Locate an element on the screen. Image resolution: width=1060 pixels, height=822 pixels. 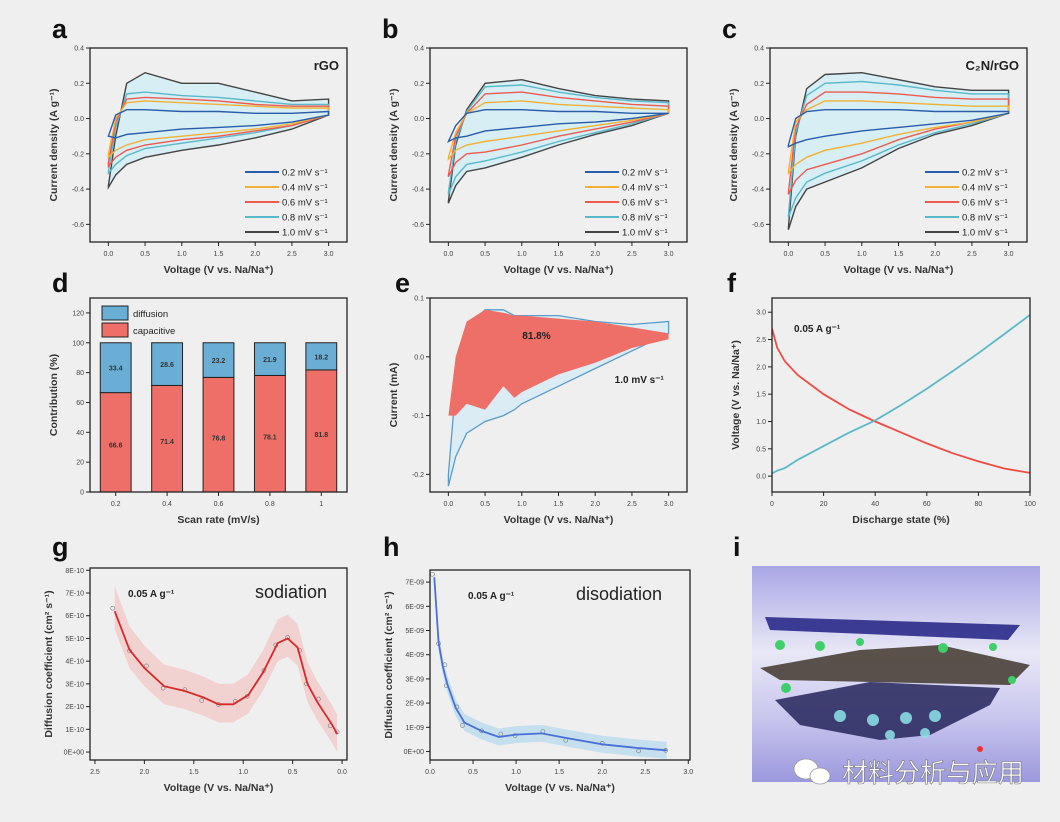
watermark-text: 材料分析与应用 is located at coordinates (933, 774).